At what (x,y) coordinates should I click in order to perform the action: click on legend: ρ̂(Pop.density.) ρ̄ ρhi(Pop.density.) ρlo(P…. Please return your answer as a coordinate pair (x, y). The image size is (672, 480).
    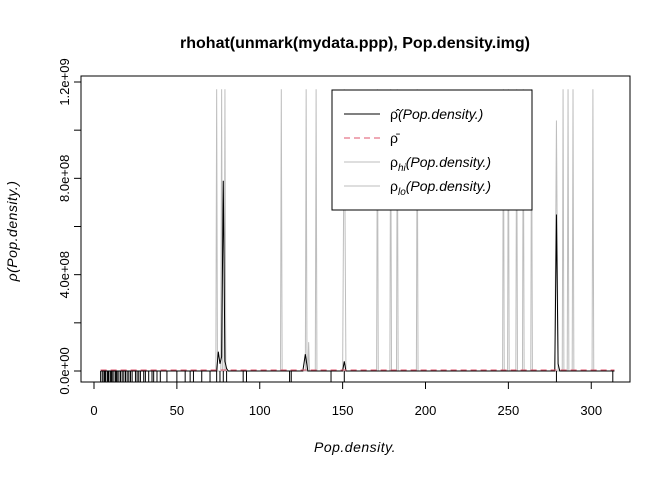
    Looking at the image, I should click on (432, 150).